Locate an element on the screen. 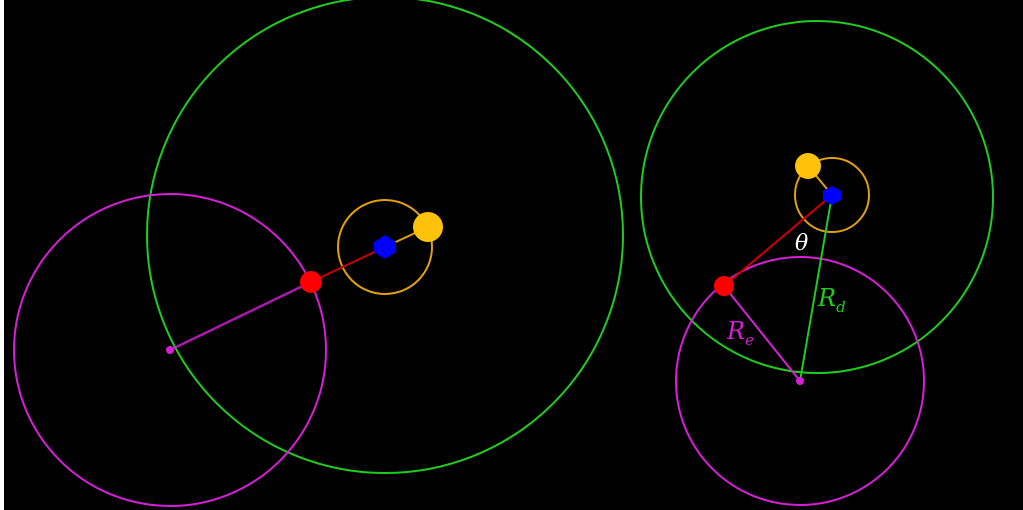 This screenshot has height=510, width=1023. left-inner-epicycle-circle is located at coordinates (385, 247).